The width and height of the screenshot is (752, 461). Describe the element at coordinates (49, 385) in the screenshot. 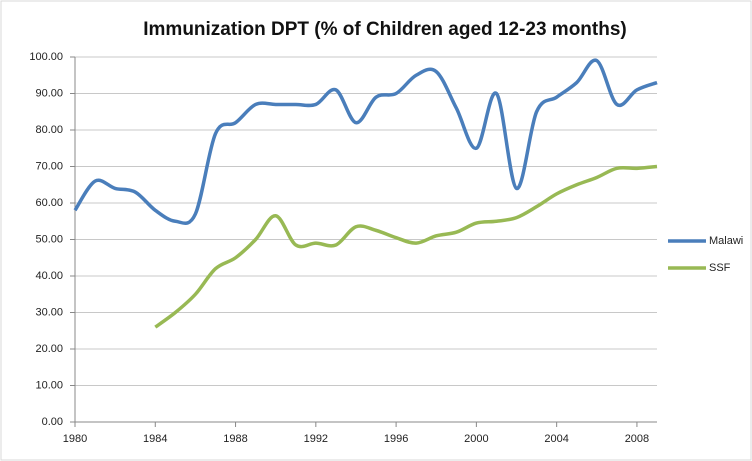

I see `y-tick-label: 10.00` at that location.